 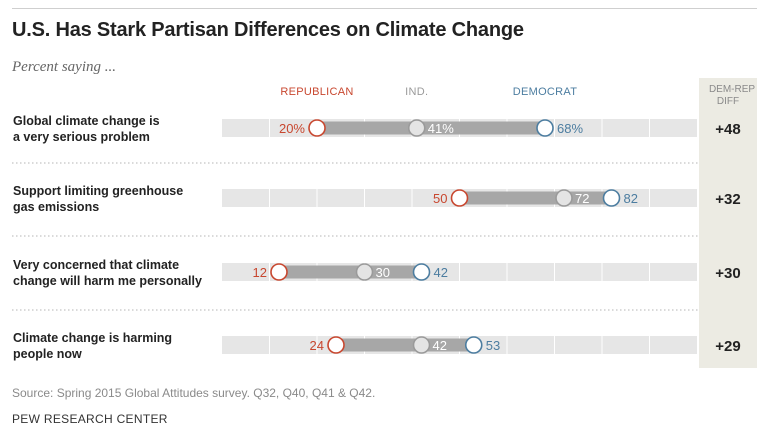 I want to click on diff-value: +29, so click(x=727, y=346).